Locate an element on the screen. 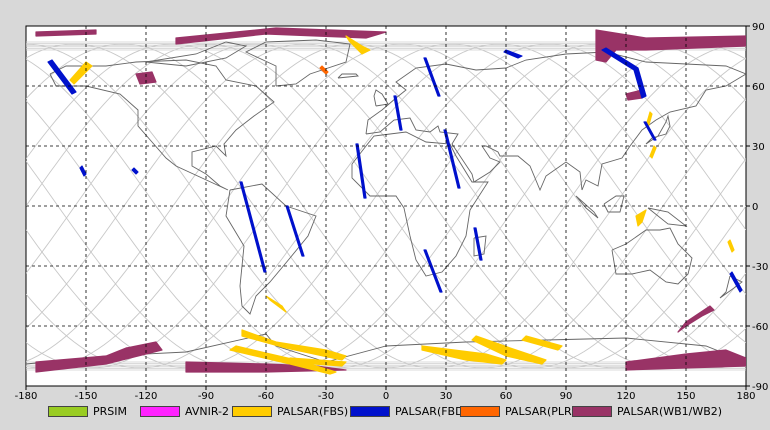  coastline-antarctica is located at coordinates (386, 349).